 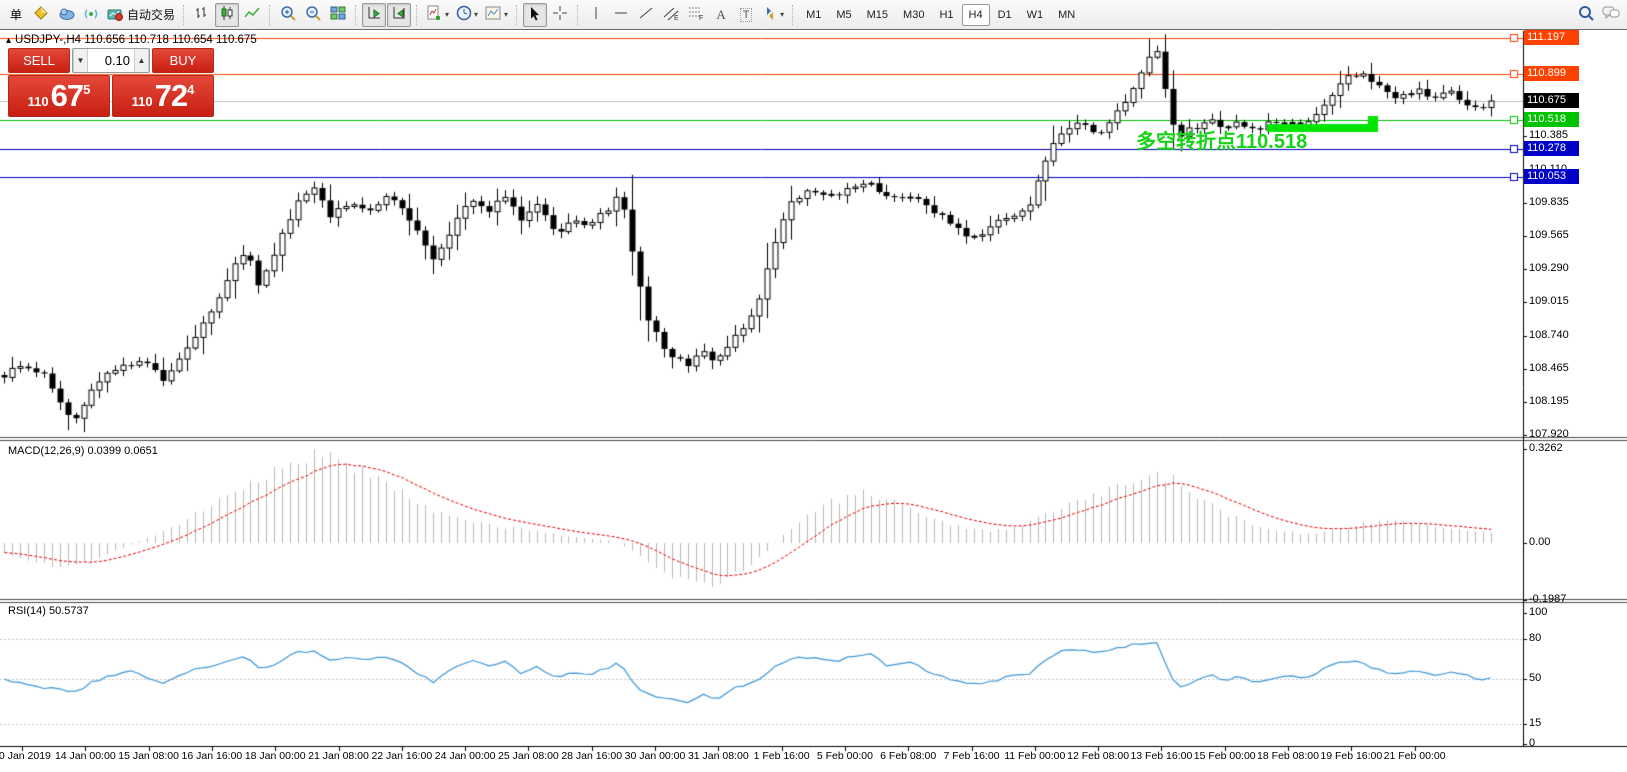 I want to click on tile-windows-button, so click(x=338, y=15).